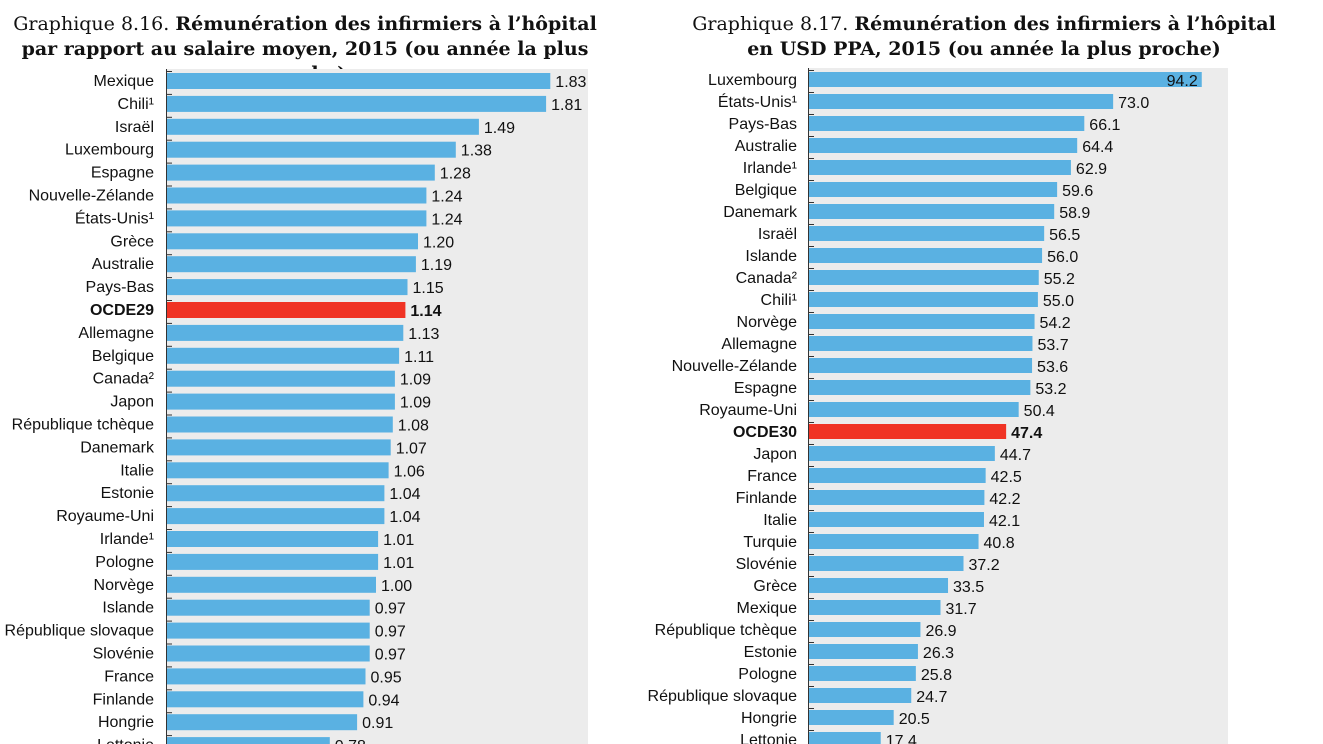 This screenshot has width=1323, height=744. I want to click on value-label-france: 42.5, so click(1006, 477).